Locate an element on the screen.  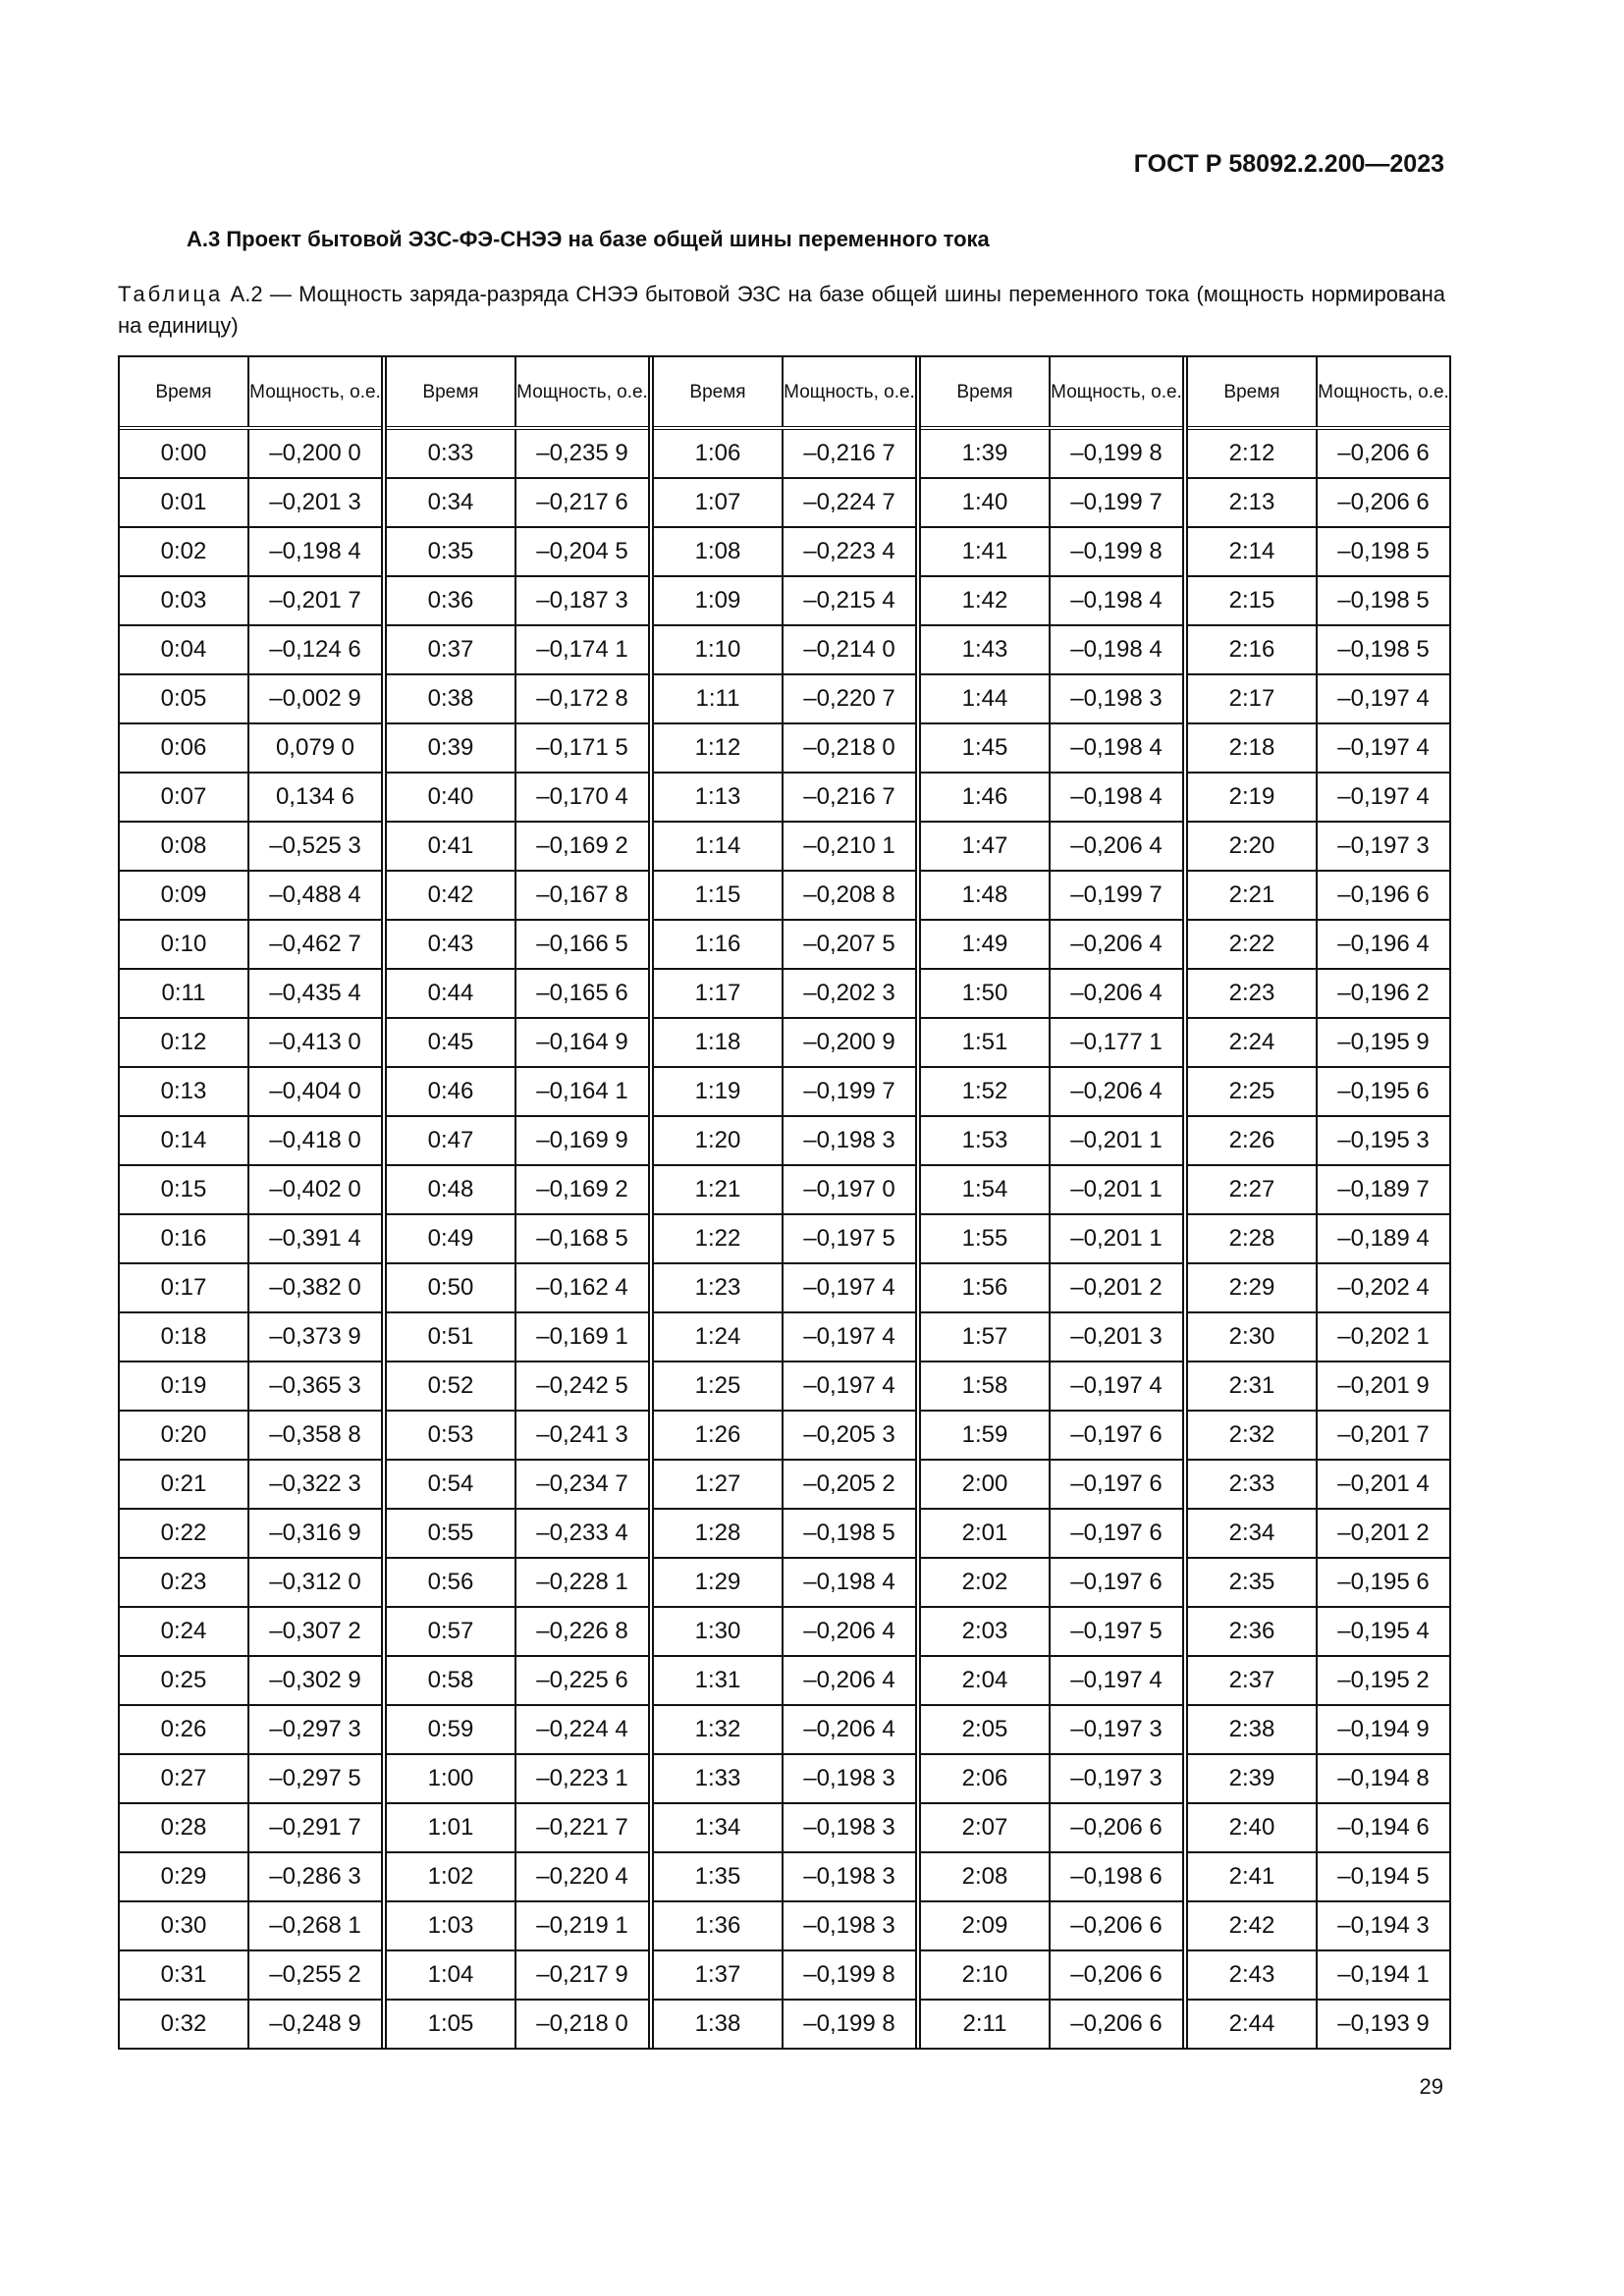
table-row: 0:06 0,079 0 is located at coordinates (250, 747).